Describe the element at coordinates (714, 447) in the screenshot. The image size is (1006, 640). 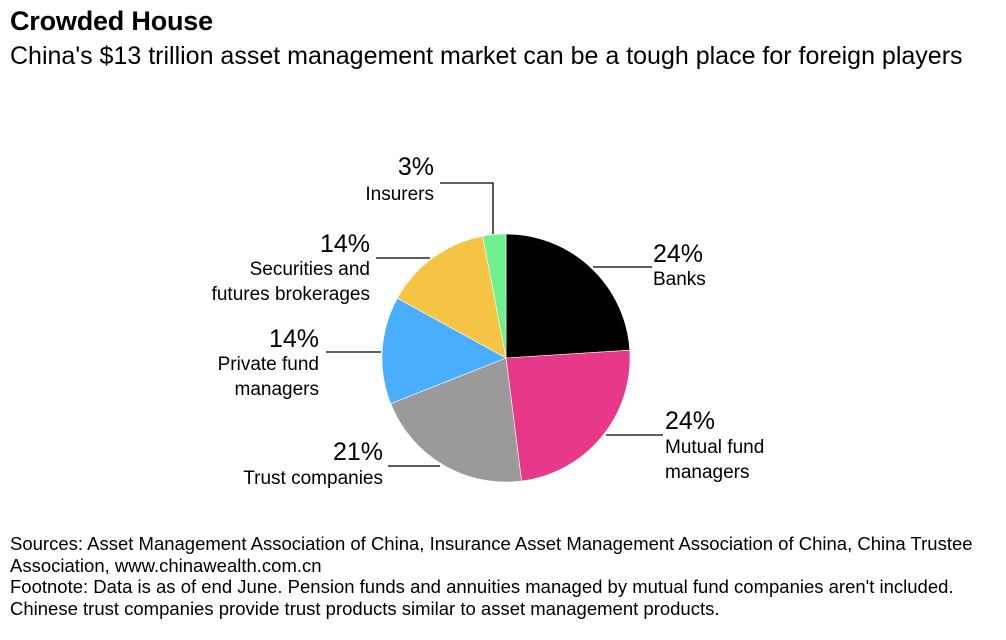
I see `slice-category-label: Mutual fund` at that location.